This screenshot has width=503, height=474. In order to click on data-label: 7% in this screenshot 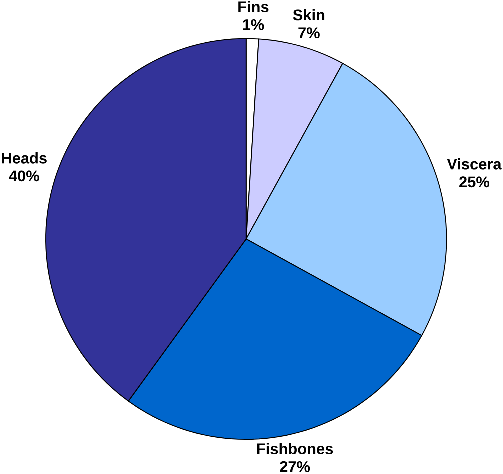, I will do `click(309, 33)`.